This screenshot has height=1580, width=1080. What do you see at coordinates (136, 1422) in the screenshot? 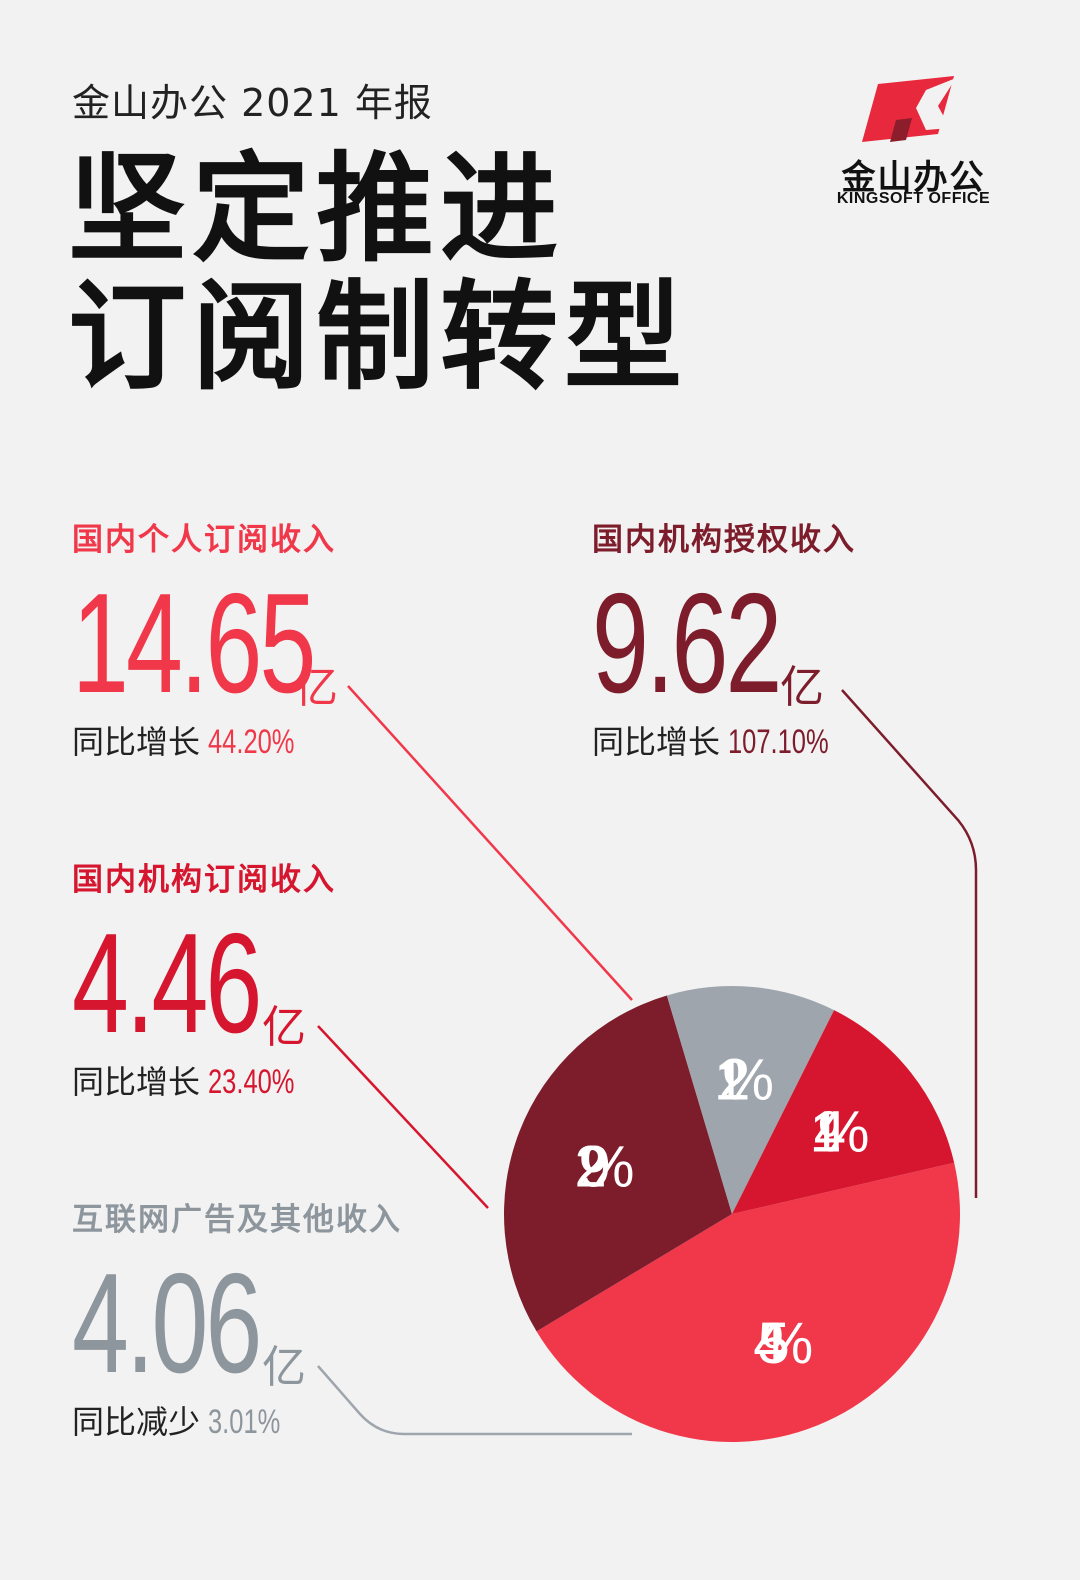
I see `block-change-label: 同比减少` at bounding box center [136, 1422].